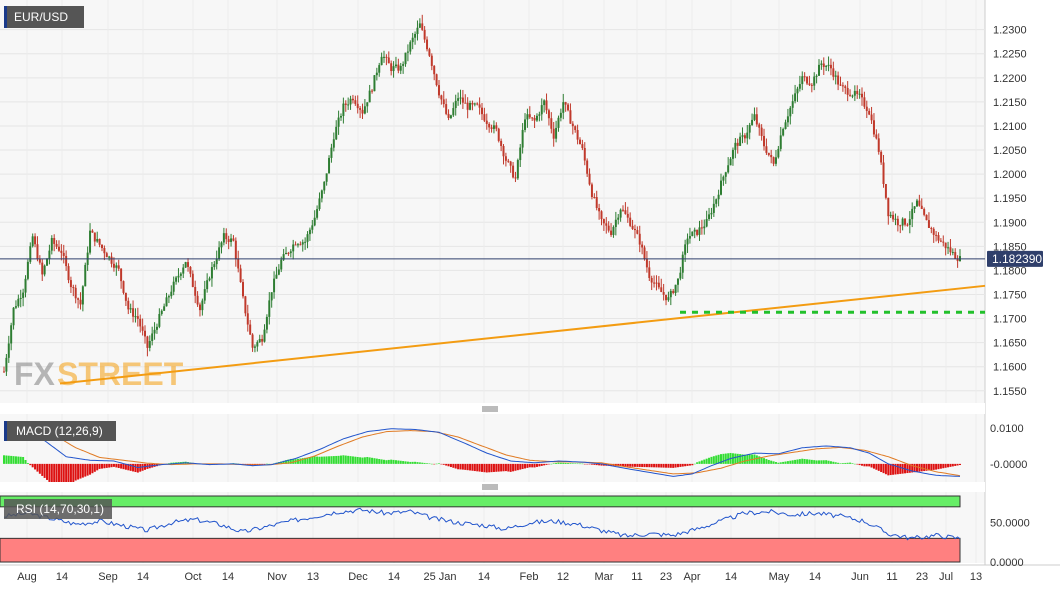 The height and width of the screenshot is (592, 1060). I want to click on x-tick-label: 14, so click(228, 577).